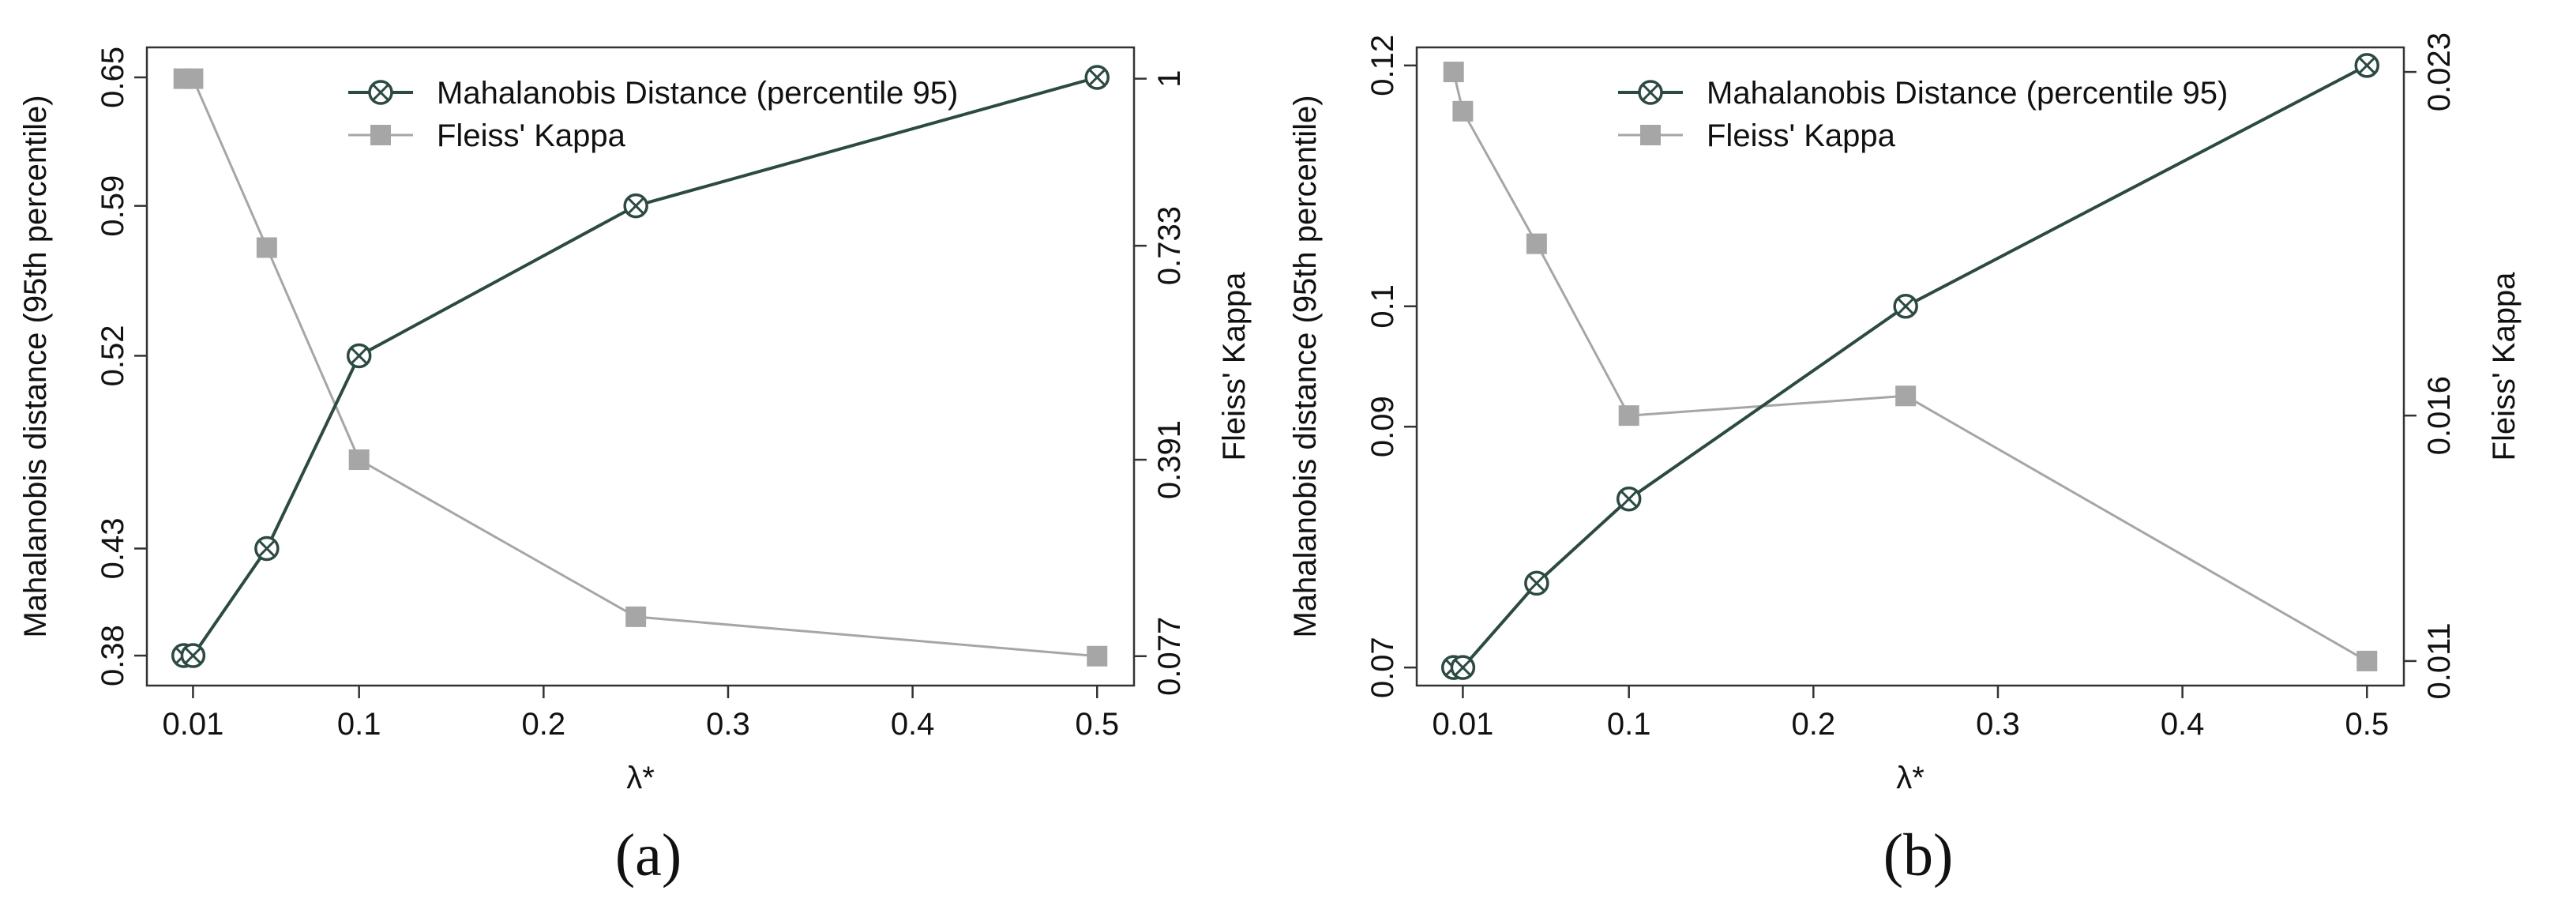  What do you see at coordinates (1169, 245) in the screenshot?
I see `right-tick-label: 0.733` at bounding box center [1169, 245].